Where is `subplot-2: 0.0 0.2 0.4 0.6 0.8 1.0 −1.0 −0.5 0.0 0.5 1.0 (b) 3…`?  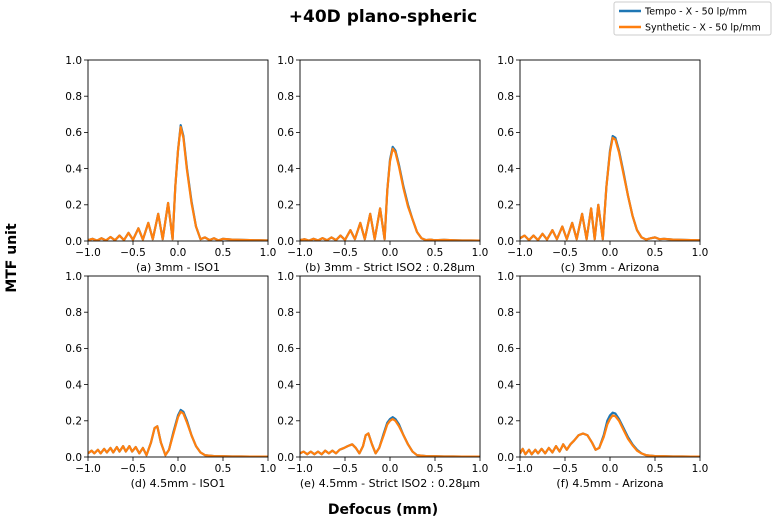 subplot-2: 0.0 0.2 0.4 0.6 0.8 1.0 −1.0 −0.5 0.0 0.5 1.0 (b) 3… is located at coordinates (382, 164).